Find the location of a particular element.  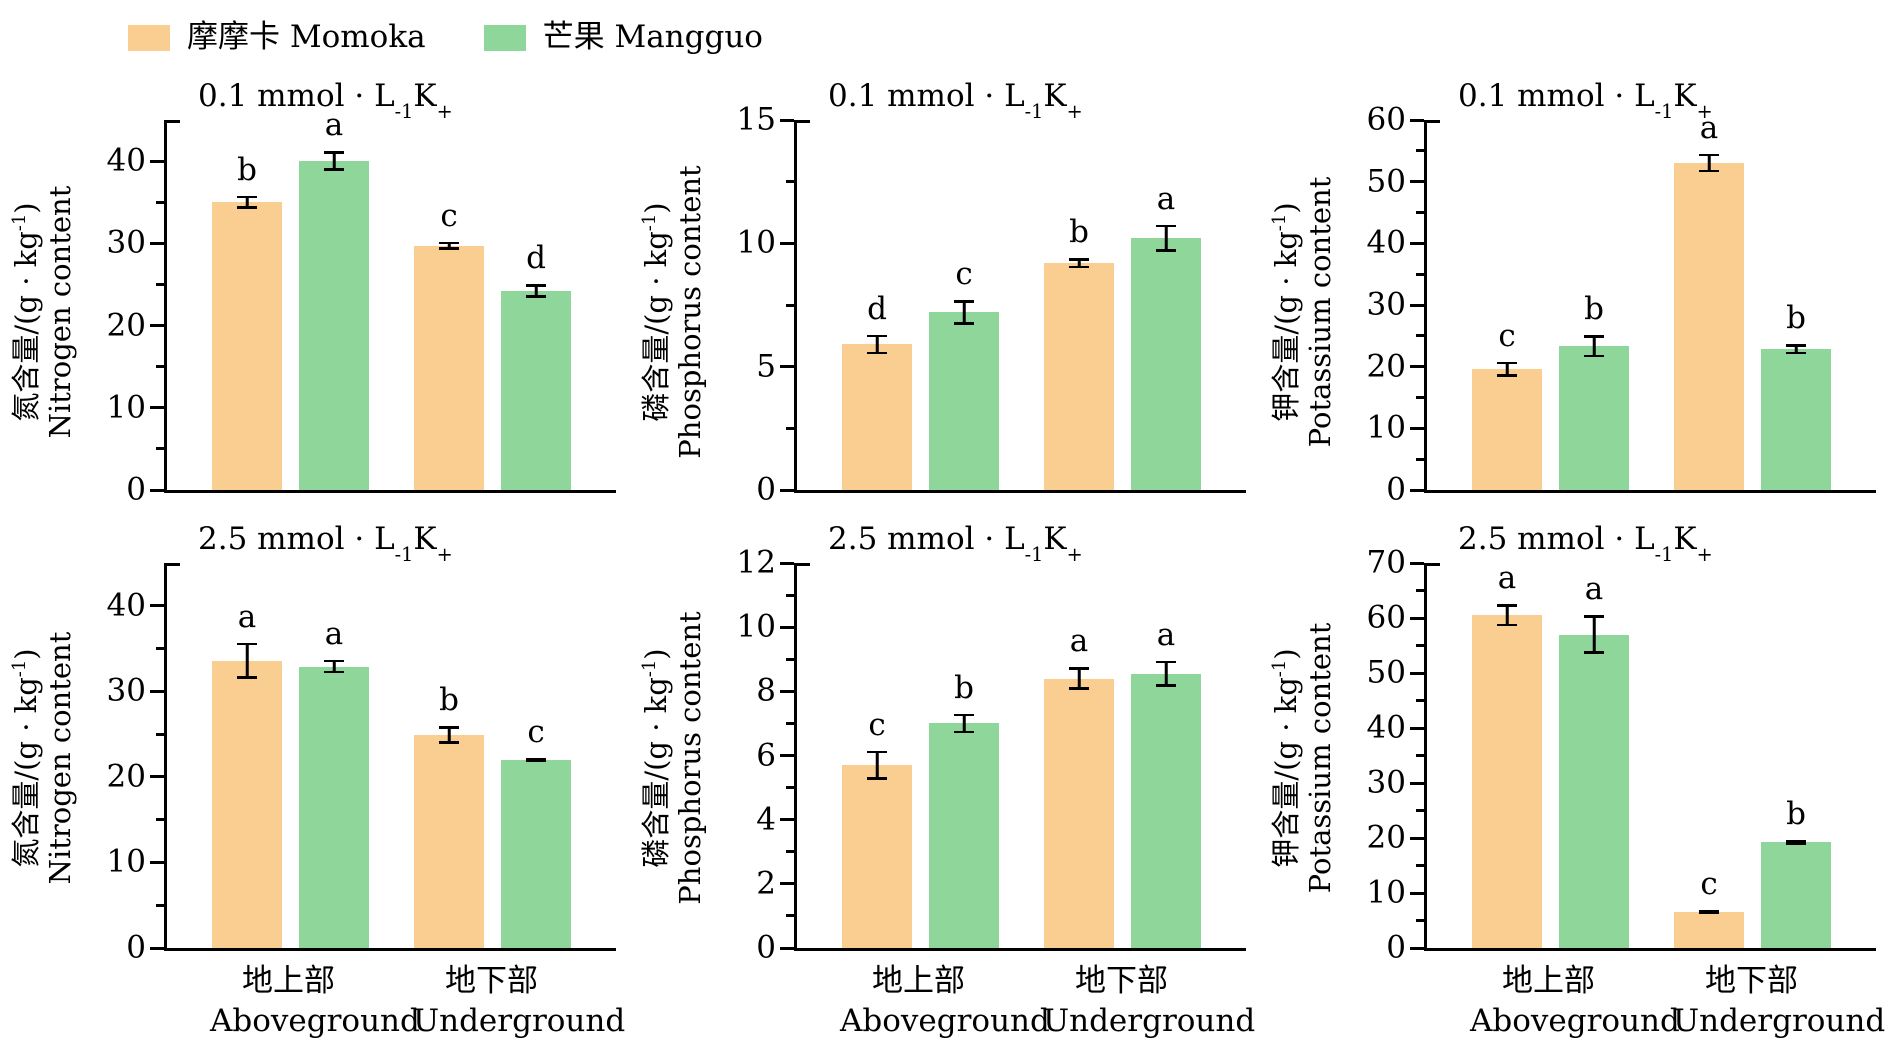

sig-letter-mangguo-aboveground: a is located at coordinates (334, 633).